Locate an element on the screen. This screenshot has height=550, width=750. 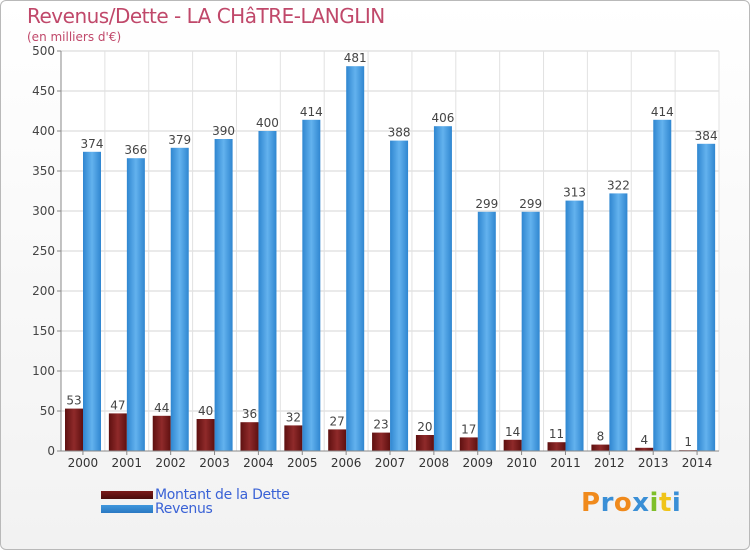
data-label-revenus: 406 is located at coordinates (442, 118).